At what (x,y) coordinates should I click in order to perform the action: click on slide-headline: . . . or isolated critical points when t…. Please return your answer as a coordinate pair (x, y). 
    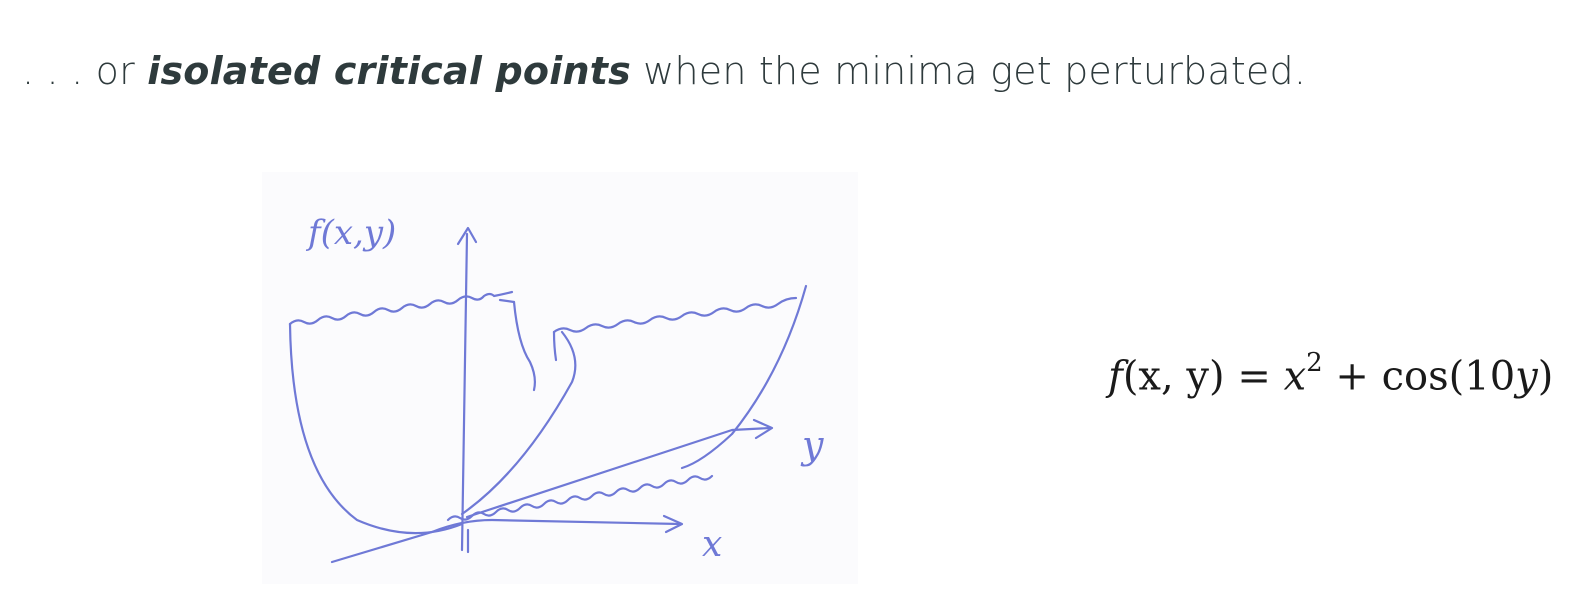
    Looking at the image, I should click on (664, 71).